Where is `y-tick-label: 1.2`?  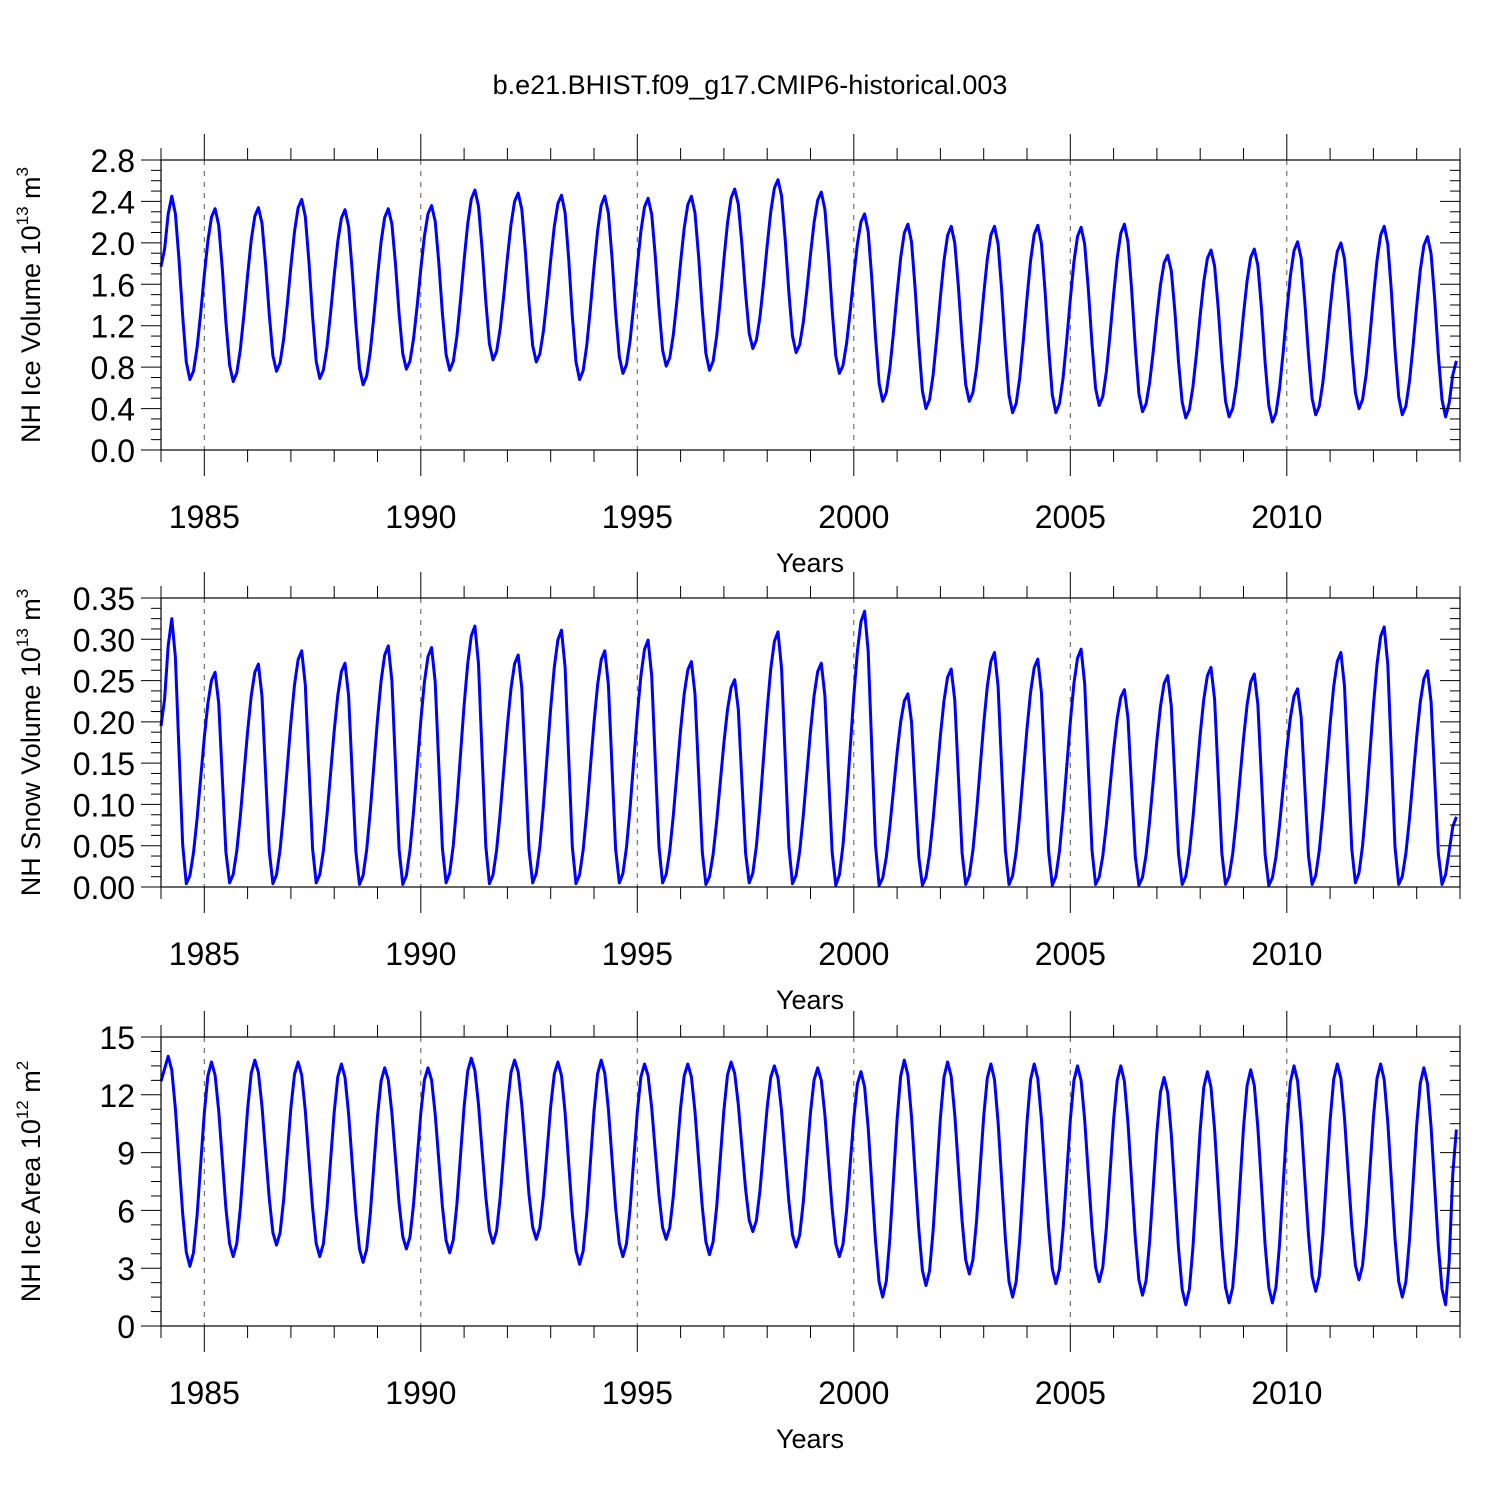
y-tick-label: 1.2 is located at coordinates (113, 327).